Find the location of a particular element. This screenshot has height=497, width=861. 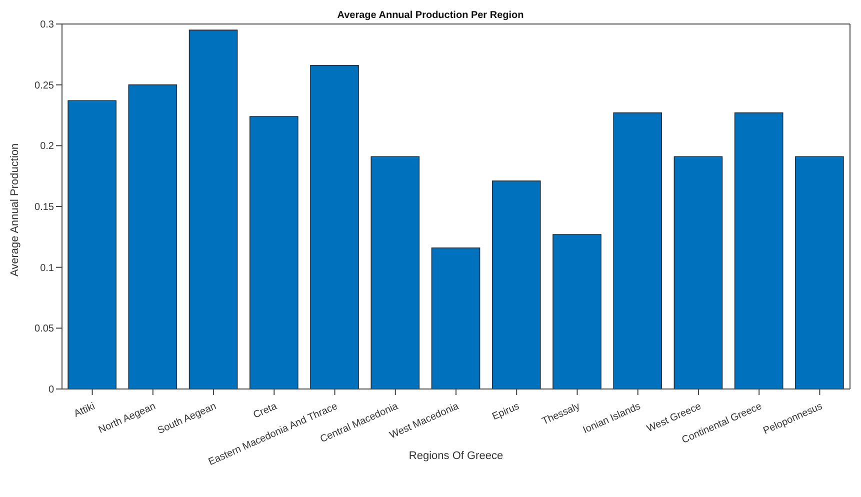

chart-title: Average Annual Production Per Region is located at coordinates (430, 15).